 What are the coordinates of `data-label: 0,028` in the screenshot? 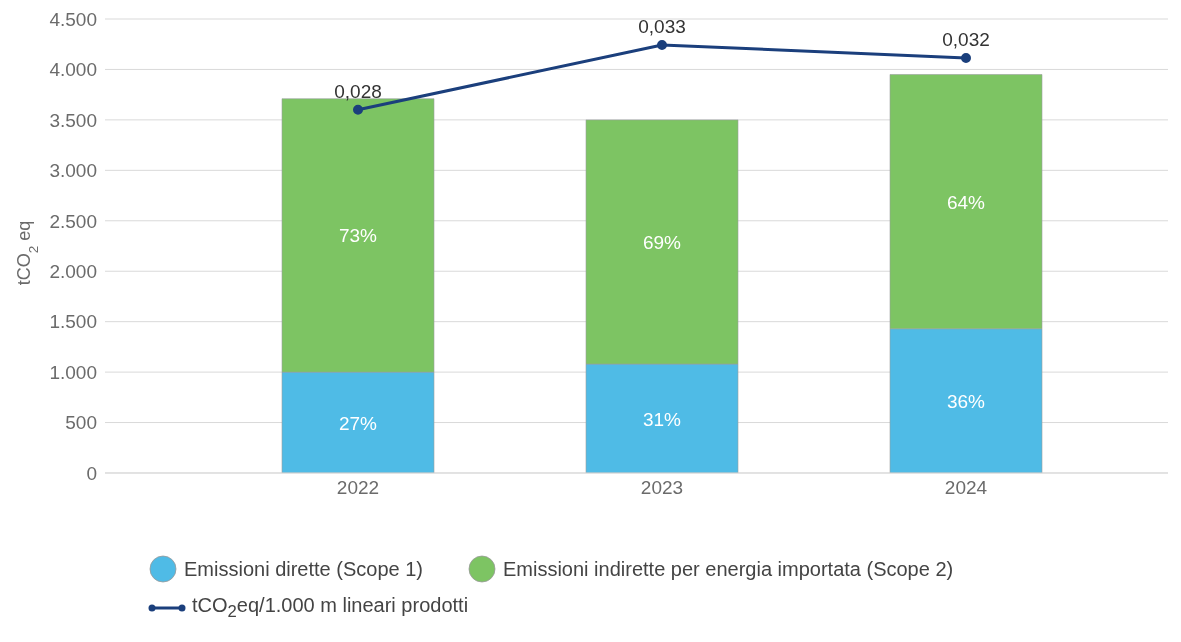 It's located at (358, 91).